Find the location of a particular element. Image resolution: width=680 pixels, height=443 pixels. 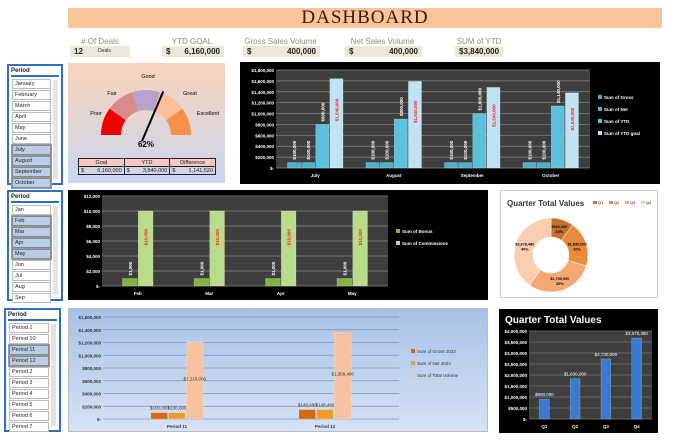

data-label: $1,210,000 is located at coordinates (194, 378).